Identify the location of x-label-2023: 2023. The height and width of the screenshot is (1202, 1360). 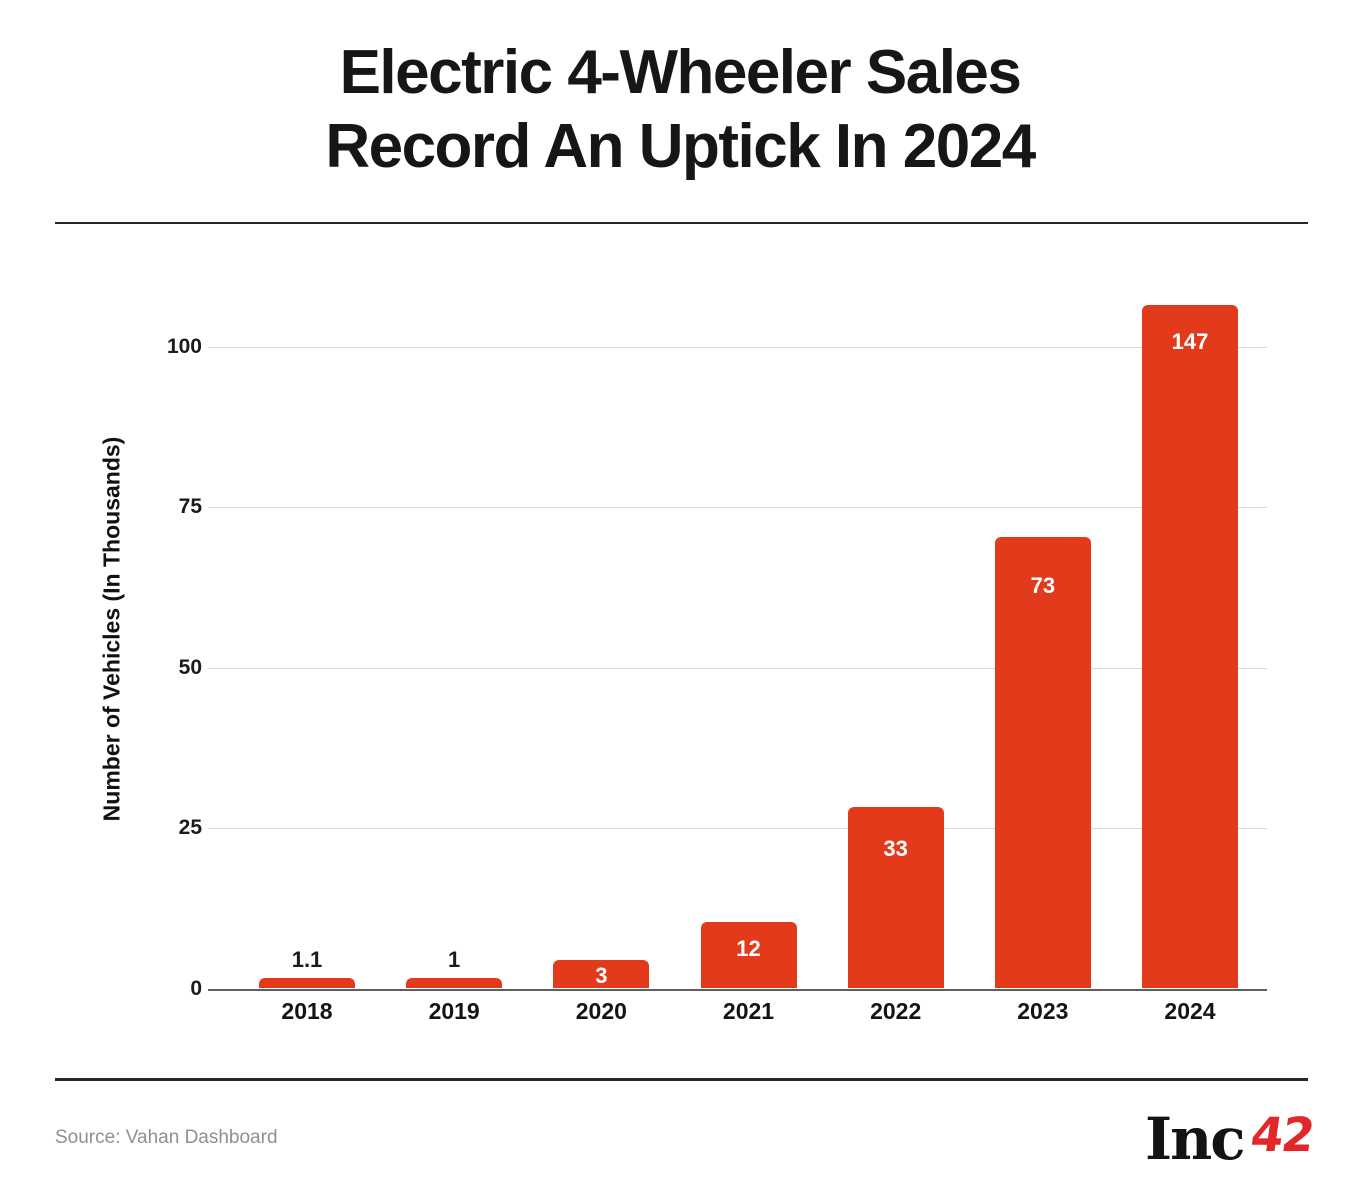
(1043, 1011).